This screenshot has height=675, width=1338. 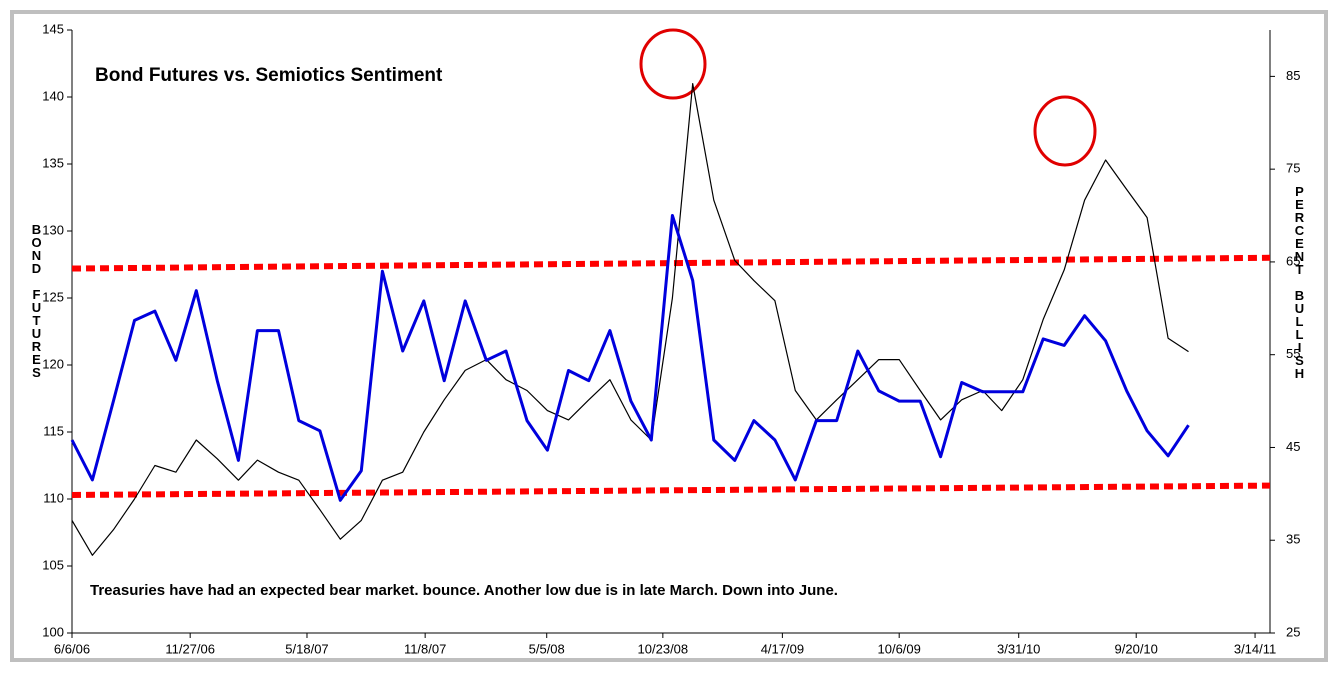 I want to click on y-tick-label: 135, so click(x=53, y=162).